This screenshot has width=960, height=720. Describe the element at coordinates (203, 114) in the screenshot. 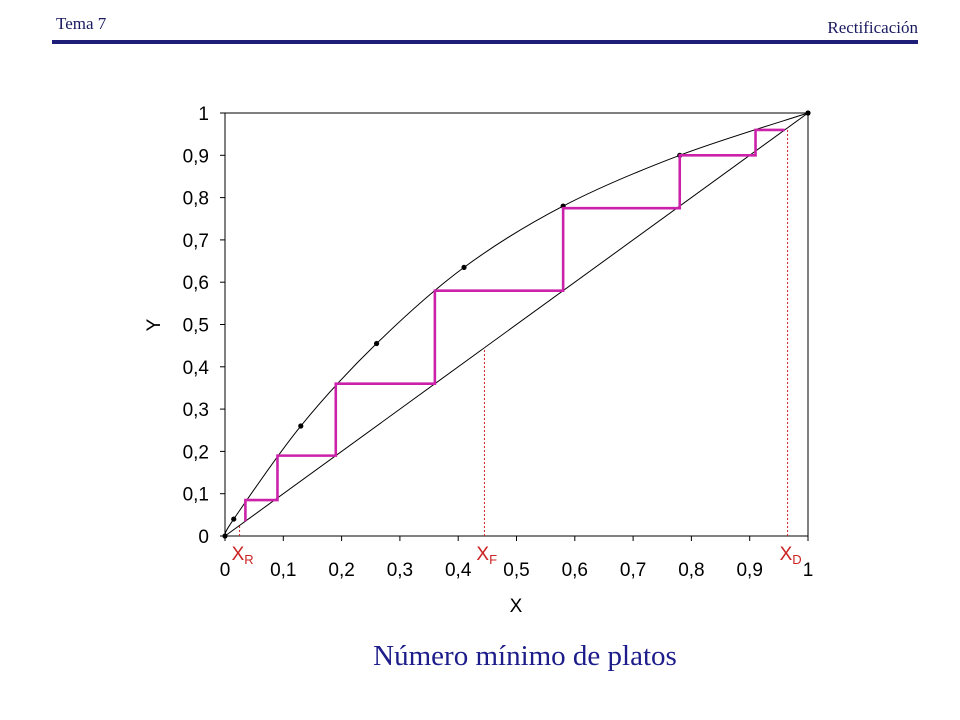

I see `y-tick-label: 1` at that location.